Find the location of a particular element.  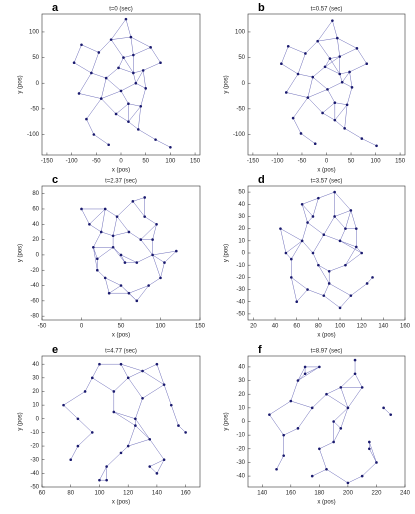

x-tick-label: 80 is located at coordinates (70, 494).